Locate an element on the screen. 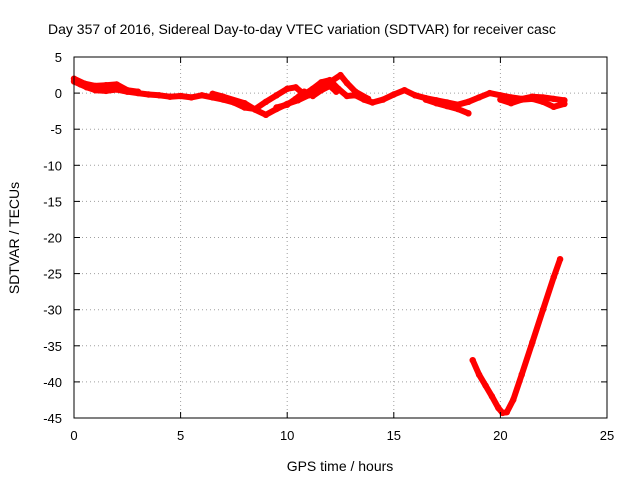 This screenshot has width=640, height=480. x-tick-label: 10 is located at coordinates (287, 435).